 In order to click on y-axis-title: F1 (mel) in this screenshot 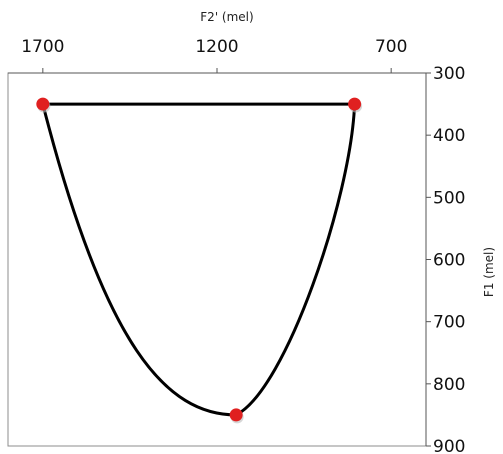, I will do `click(489, 272)`.